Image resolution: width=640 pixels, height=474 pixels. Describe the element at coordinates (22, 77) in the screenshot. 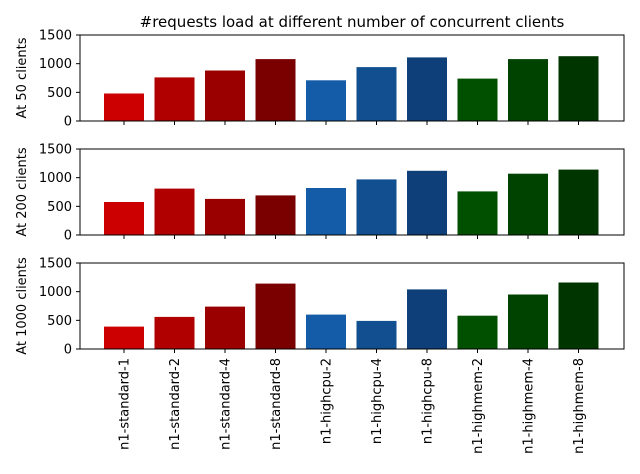

I see `y-axis-label: At 50 clients` at that location.